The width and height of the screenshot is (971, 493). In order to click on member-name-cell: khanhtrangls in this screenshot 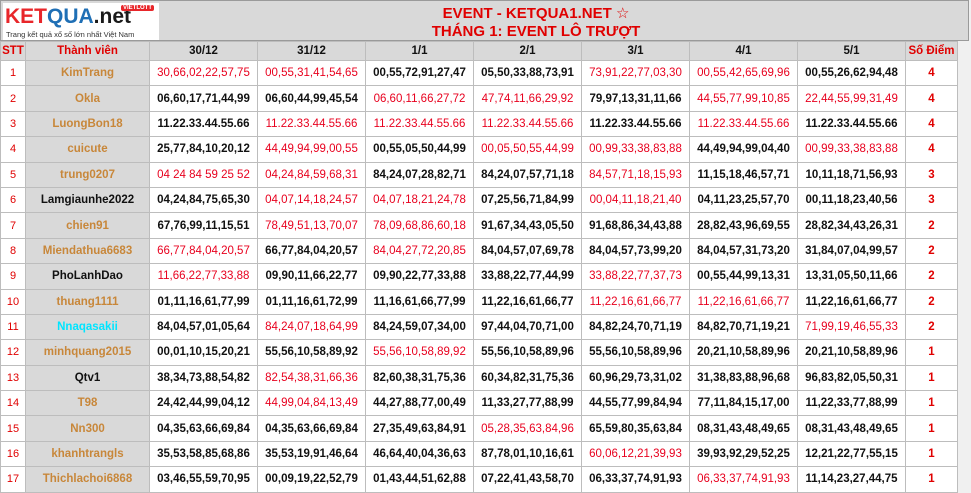, I will do `click(87, 454)`.